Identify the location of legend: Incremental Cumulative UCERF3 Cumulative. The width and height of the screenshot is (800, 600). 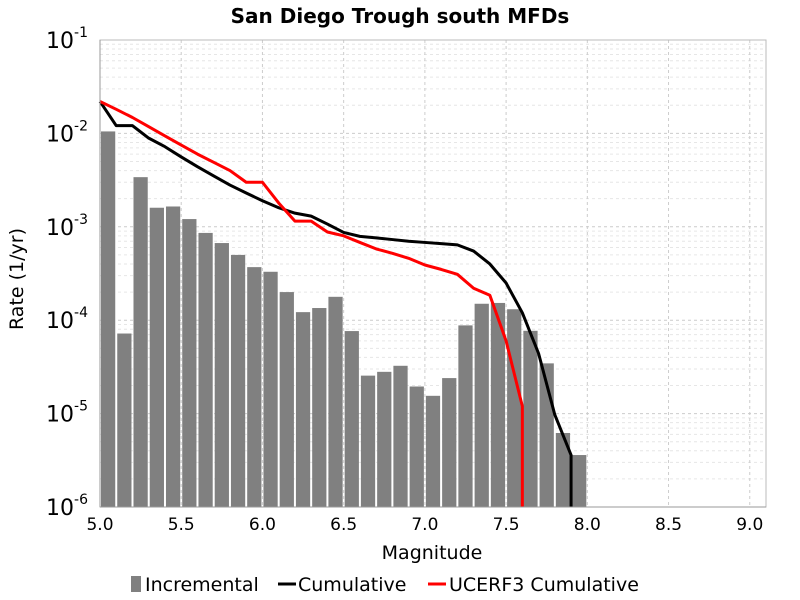
(385, 585).